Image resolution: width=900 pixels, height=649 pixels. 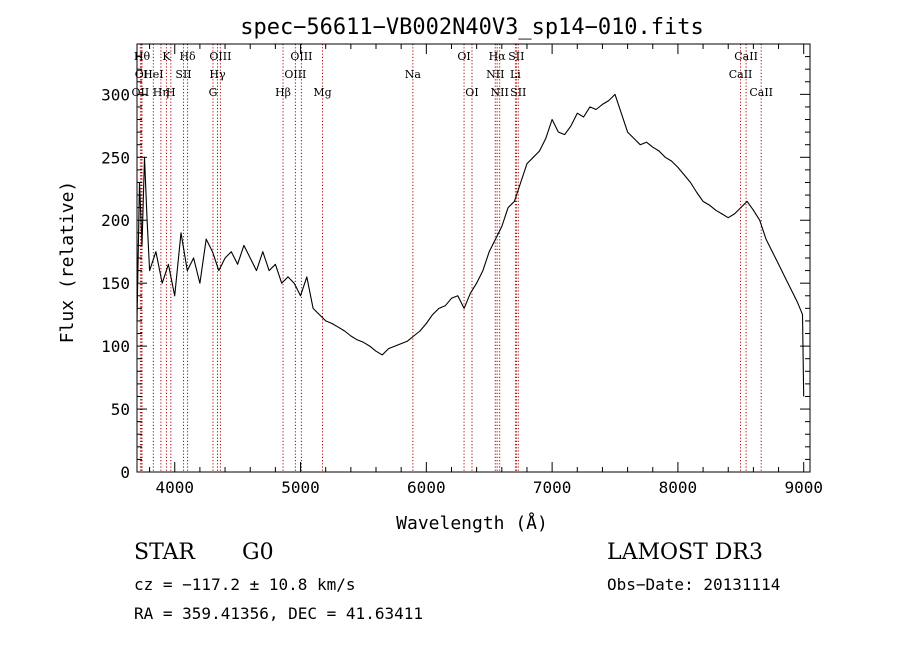 I want to click on y-tick-label: 200, so click(x=115, y=220).